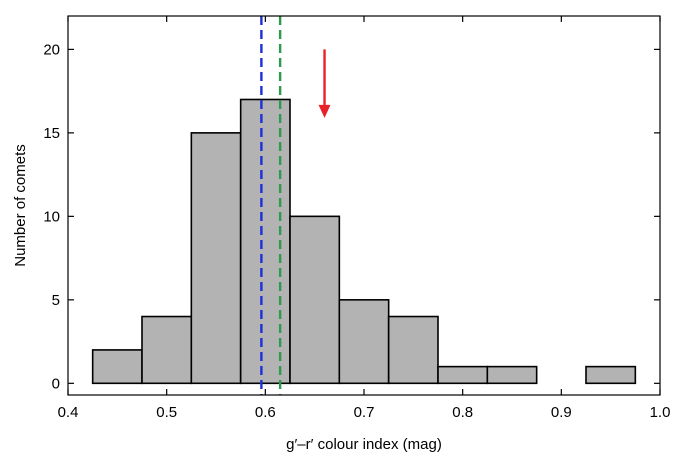 The width and height of the screenshot is (688, 468). Describe the element at coordinates (20, 205) in the screenshot. I see `y-axis-label: Number of comets` at that location.